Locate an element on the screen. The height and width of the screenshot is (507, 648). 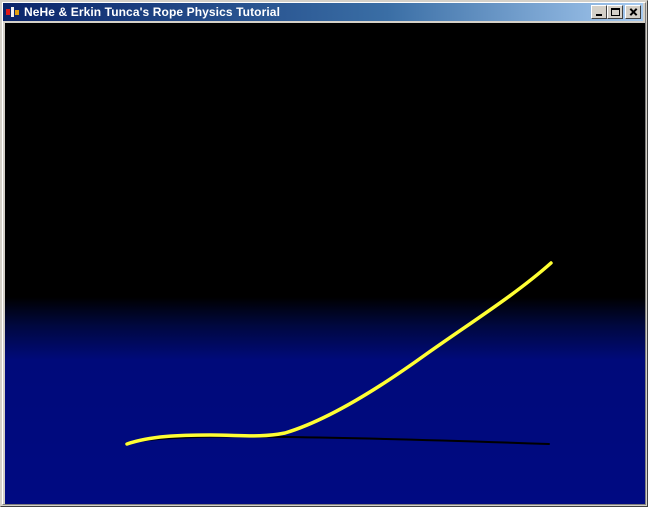
window-controls is located at coordinates (616, 12).